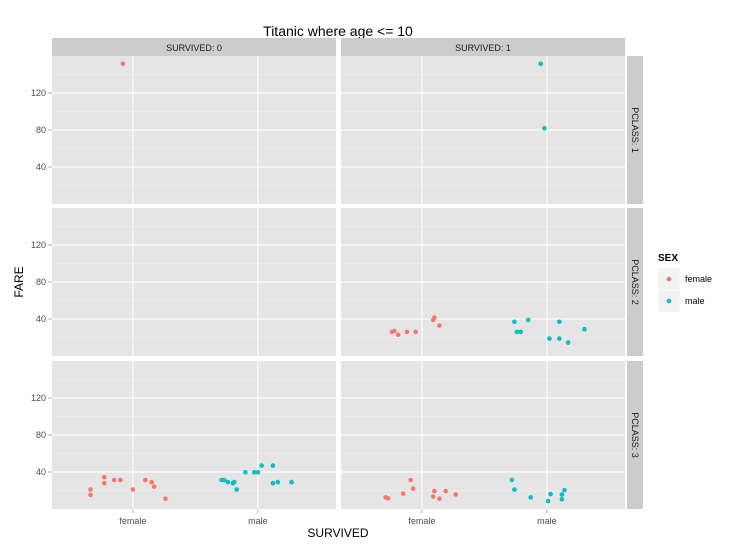 The image size is (750, 555). Describe the element at coordinates (669, 301) in the screenshot. I see `legend-swatch-male` at that location.